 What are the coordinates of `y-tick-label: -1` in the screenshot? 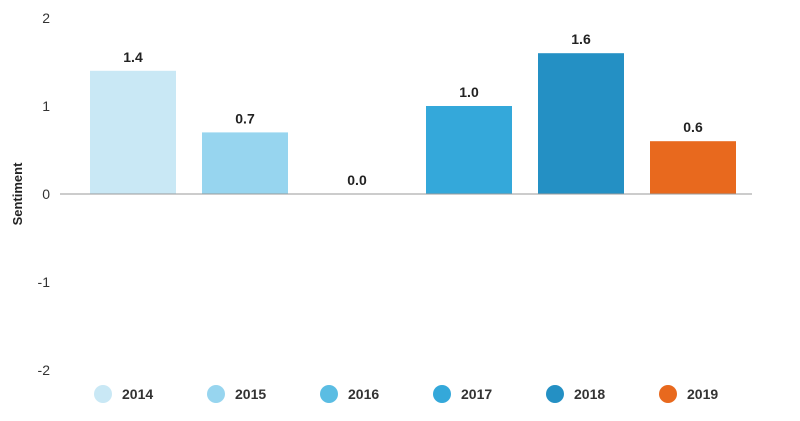 It's located at (44, 282).